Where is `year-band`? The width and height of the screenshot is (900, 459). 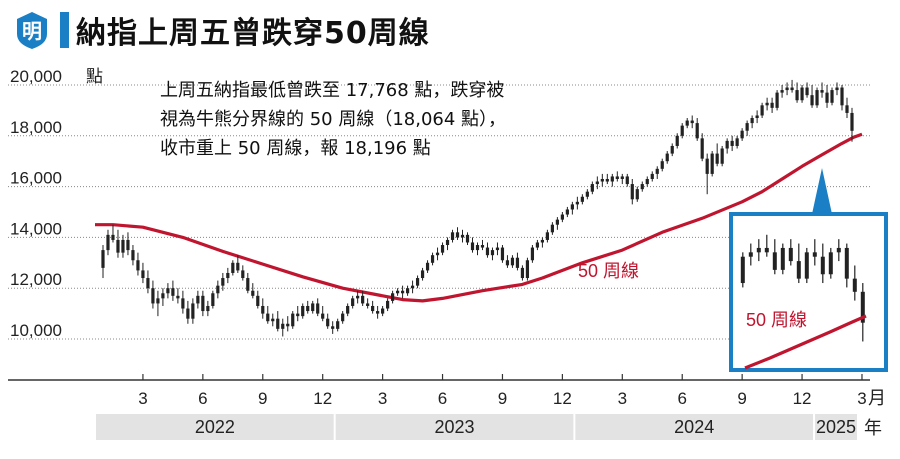
year-band is located at coordinates (694, 427).